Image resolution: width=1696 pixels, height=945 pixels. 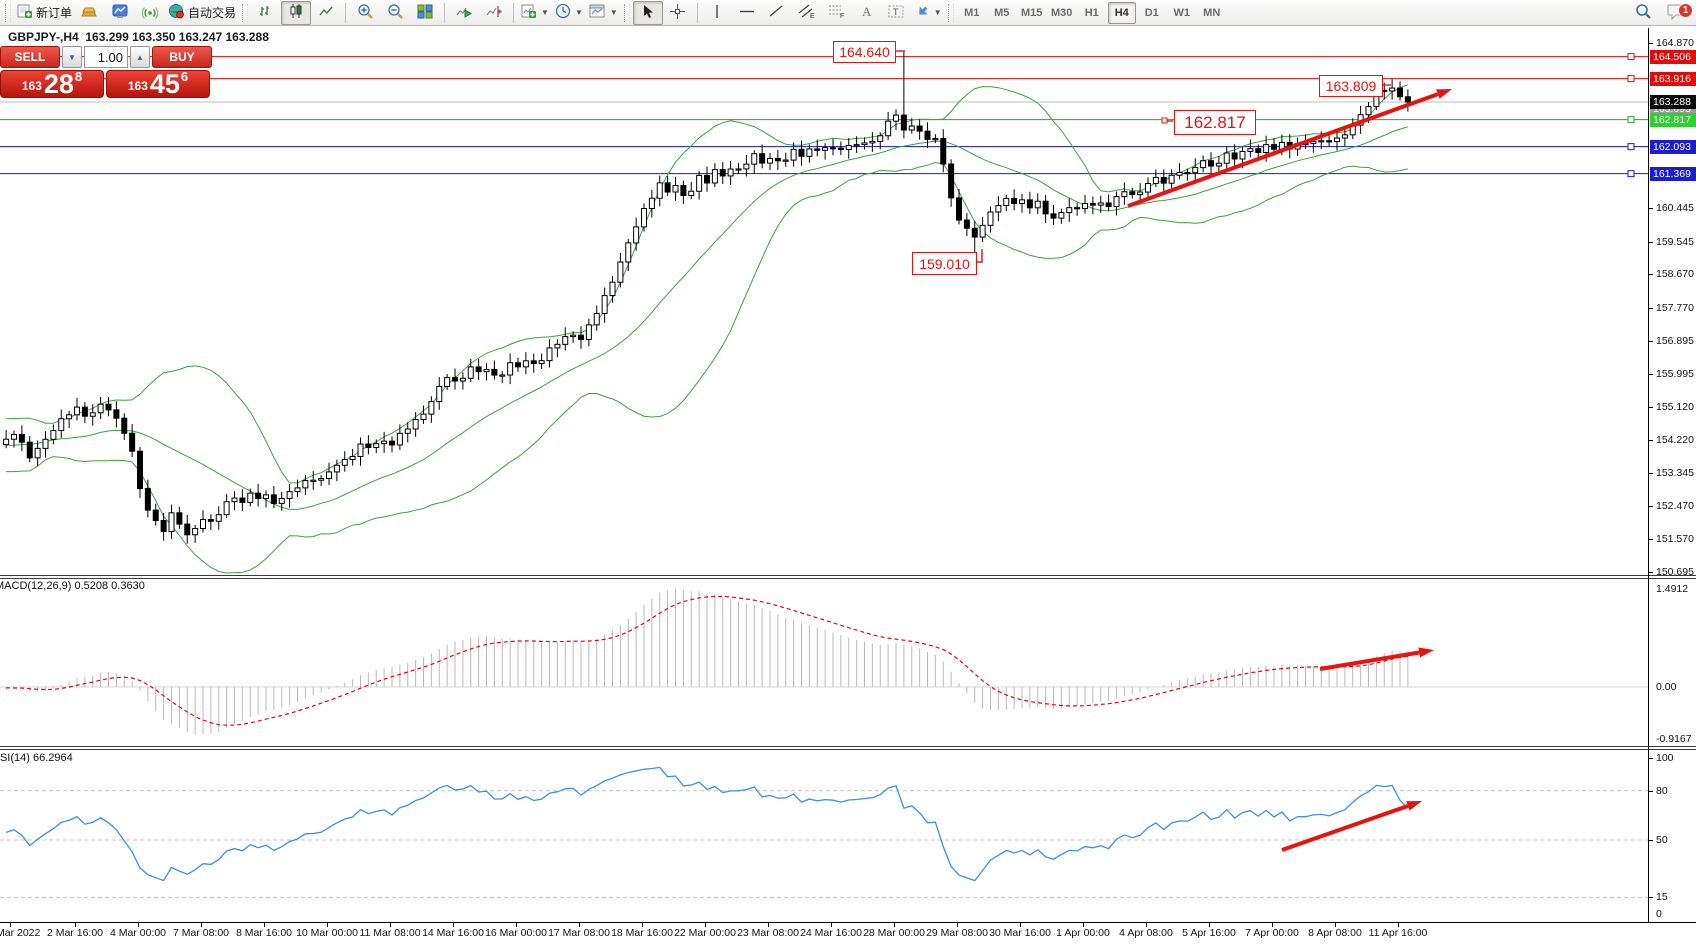 I want to click on rsi-scale-15: 15, so click(x=1662, y=897).